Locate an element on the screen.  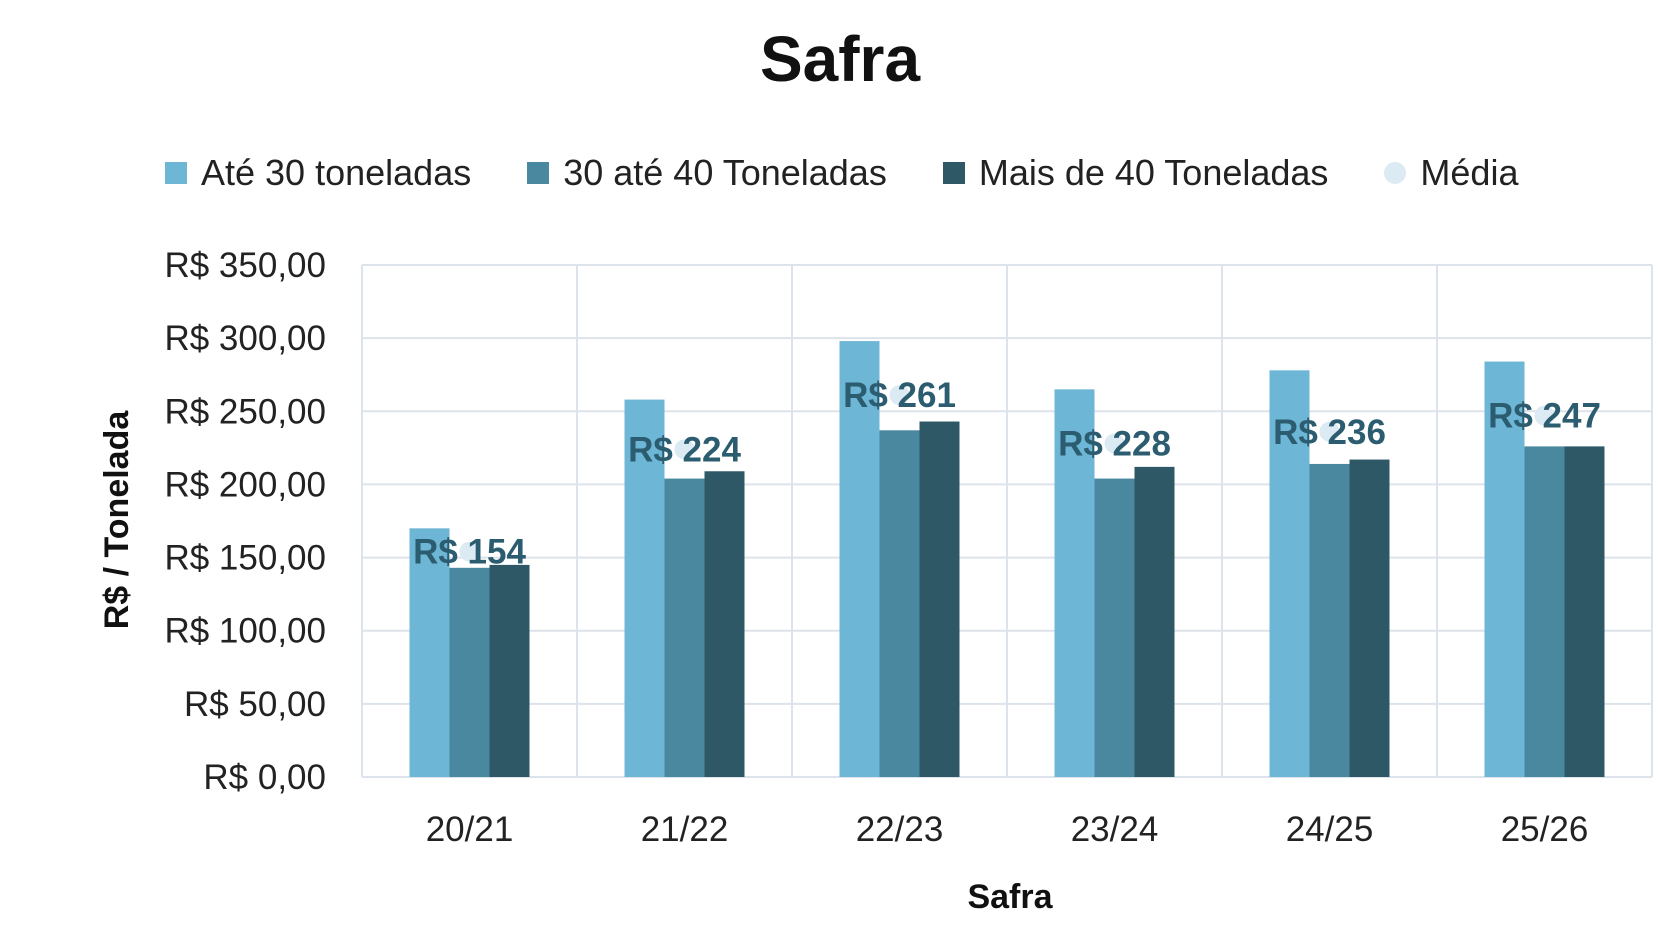
y-tick-label: R$ 300,00 is located at coordinates (245, 338).